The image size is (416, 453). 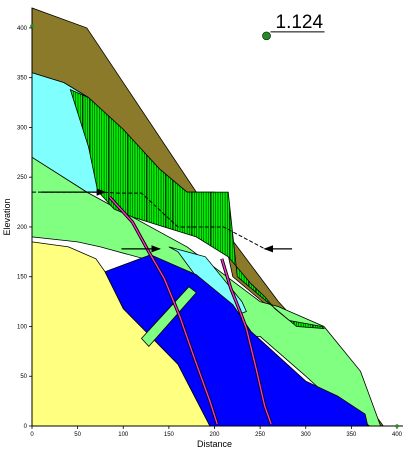 I want to click on y-tick-label: 350, so click(x=22, y=79).